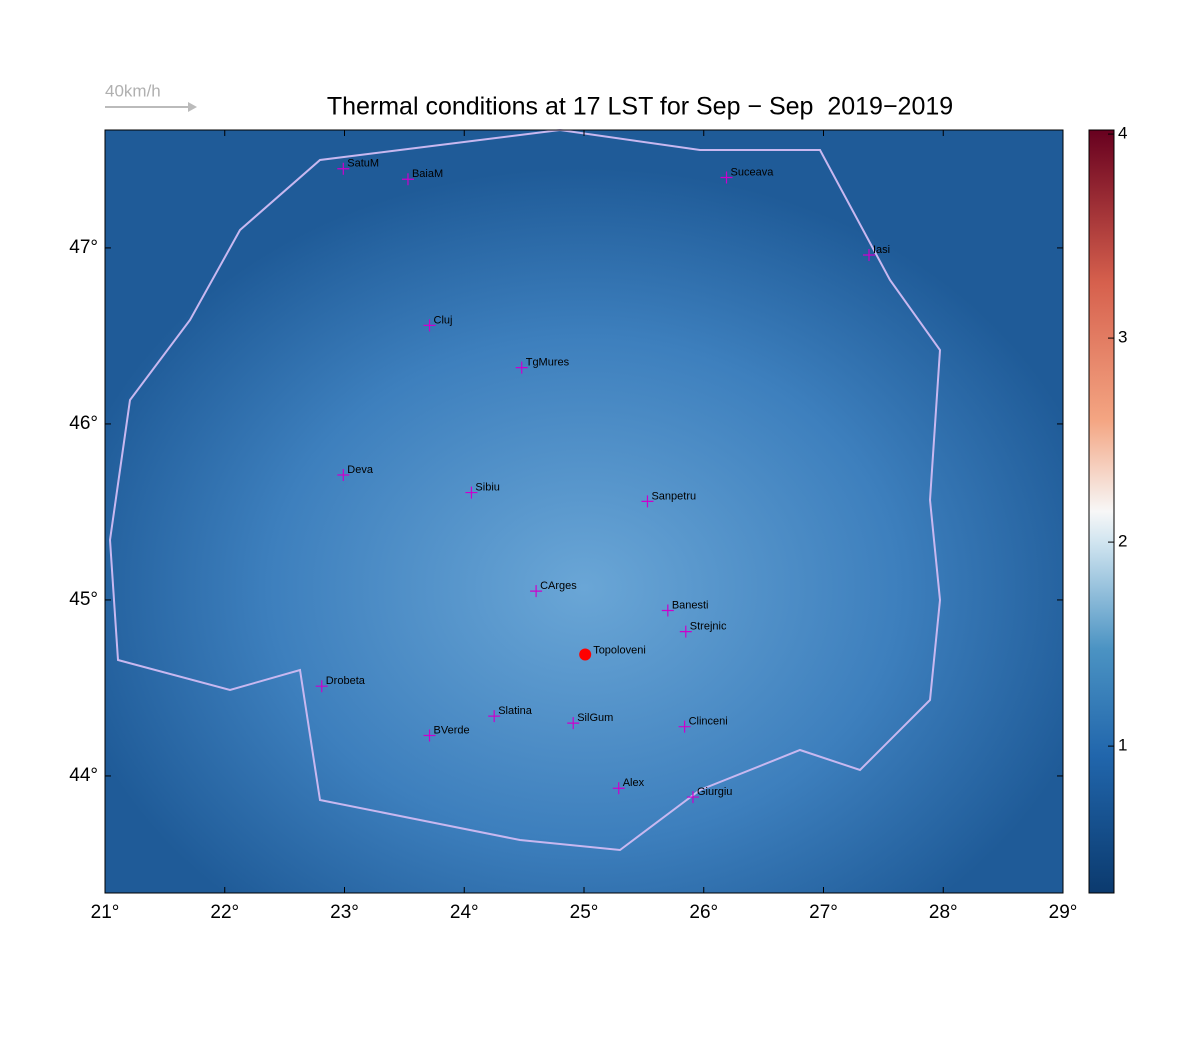 The image size is (1200, 1055). I want to click on city-label: Cluj, so click(443, 320).